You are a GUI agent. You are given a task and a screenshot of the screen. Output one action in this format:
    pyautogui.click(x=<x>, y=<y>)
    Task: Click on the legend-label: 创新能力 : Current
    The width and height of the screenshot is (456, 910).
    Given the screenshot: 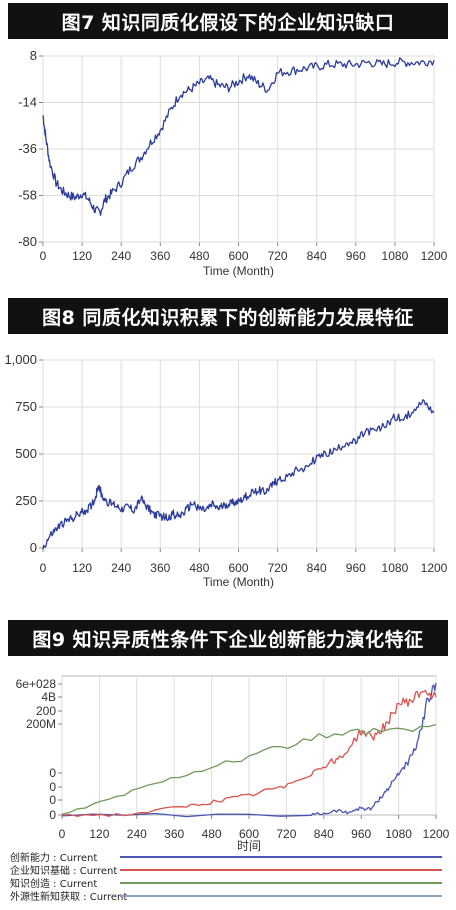 What is the action you would take?
    pyautogui.click(x=54, y=858)
    